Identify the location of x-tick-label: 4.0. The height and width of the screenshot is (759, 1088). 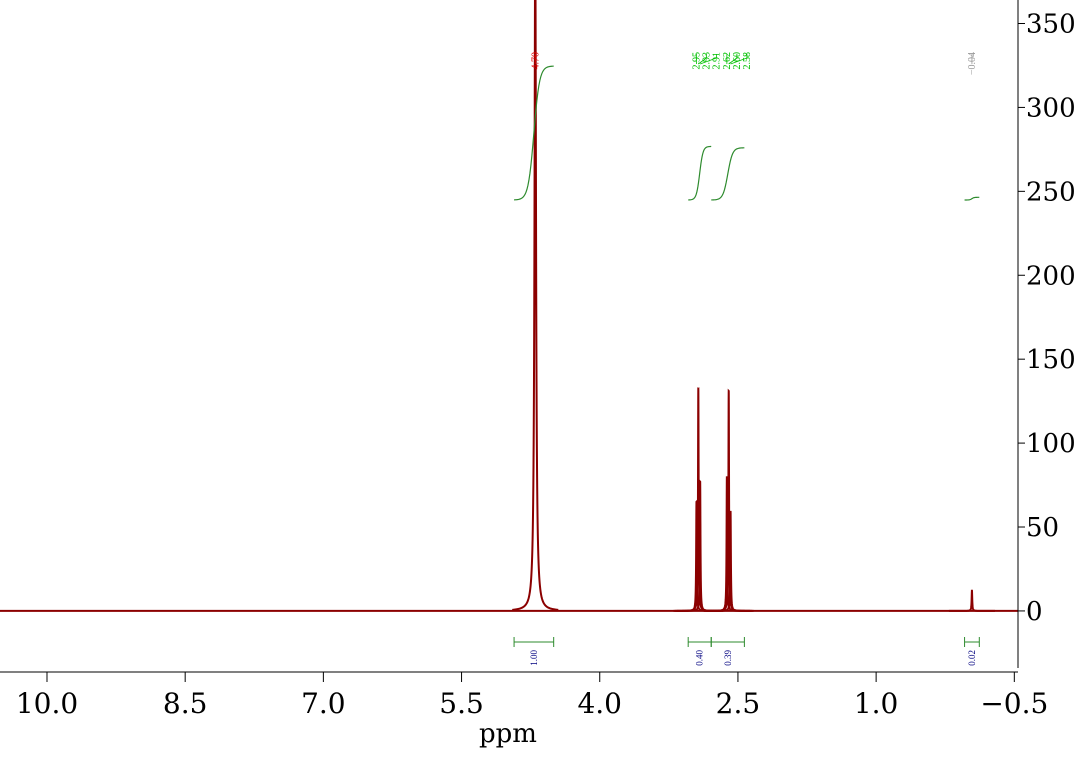
(599, 703).